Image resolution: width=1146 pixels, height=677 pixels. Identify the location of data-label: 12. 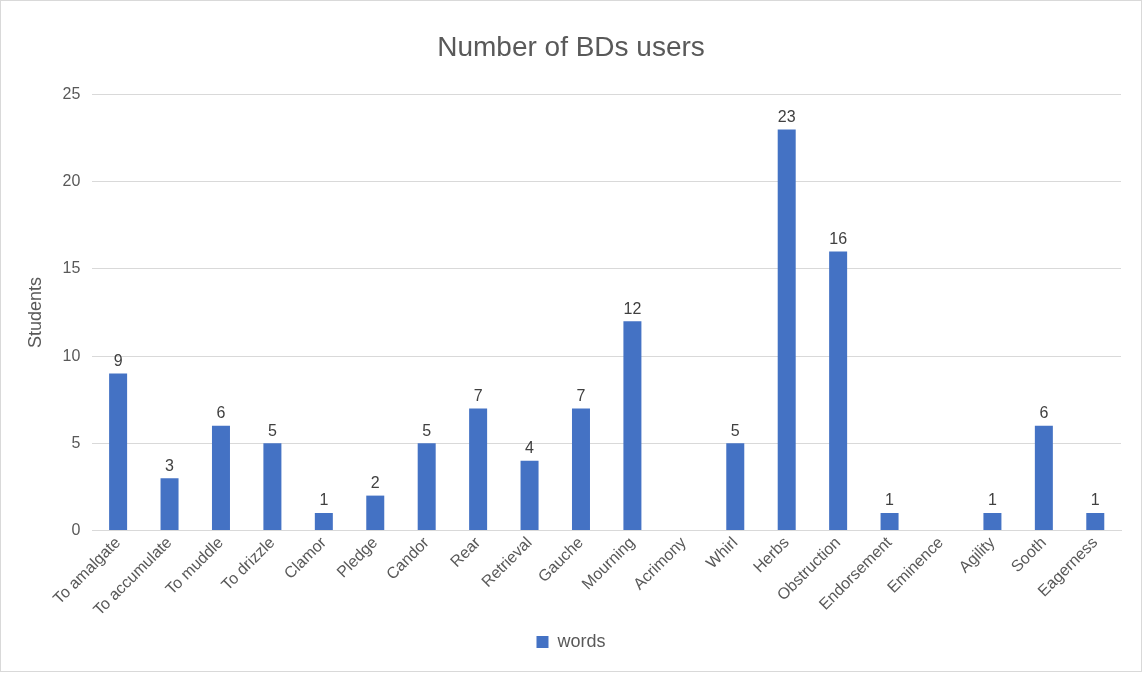
(632, 308).